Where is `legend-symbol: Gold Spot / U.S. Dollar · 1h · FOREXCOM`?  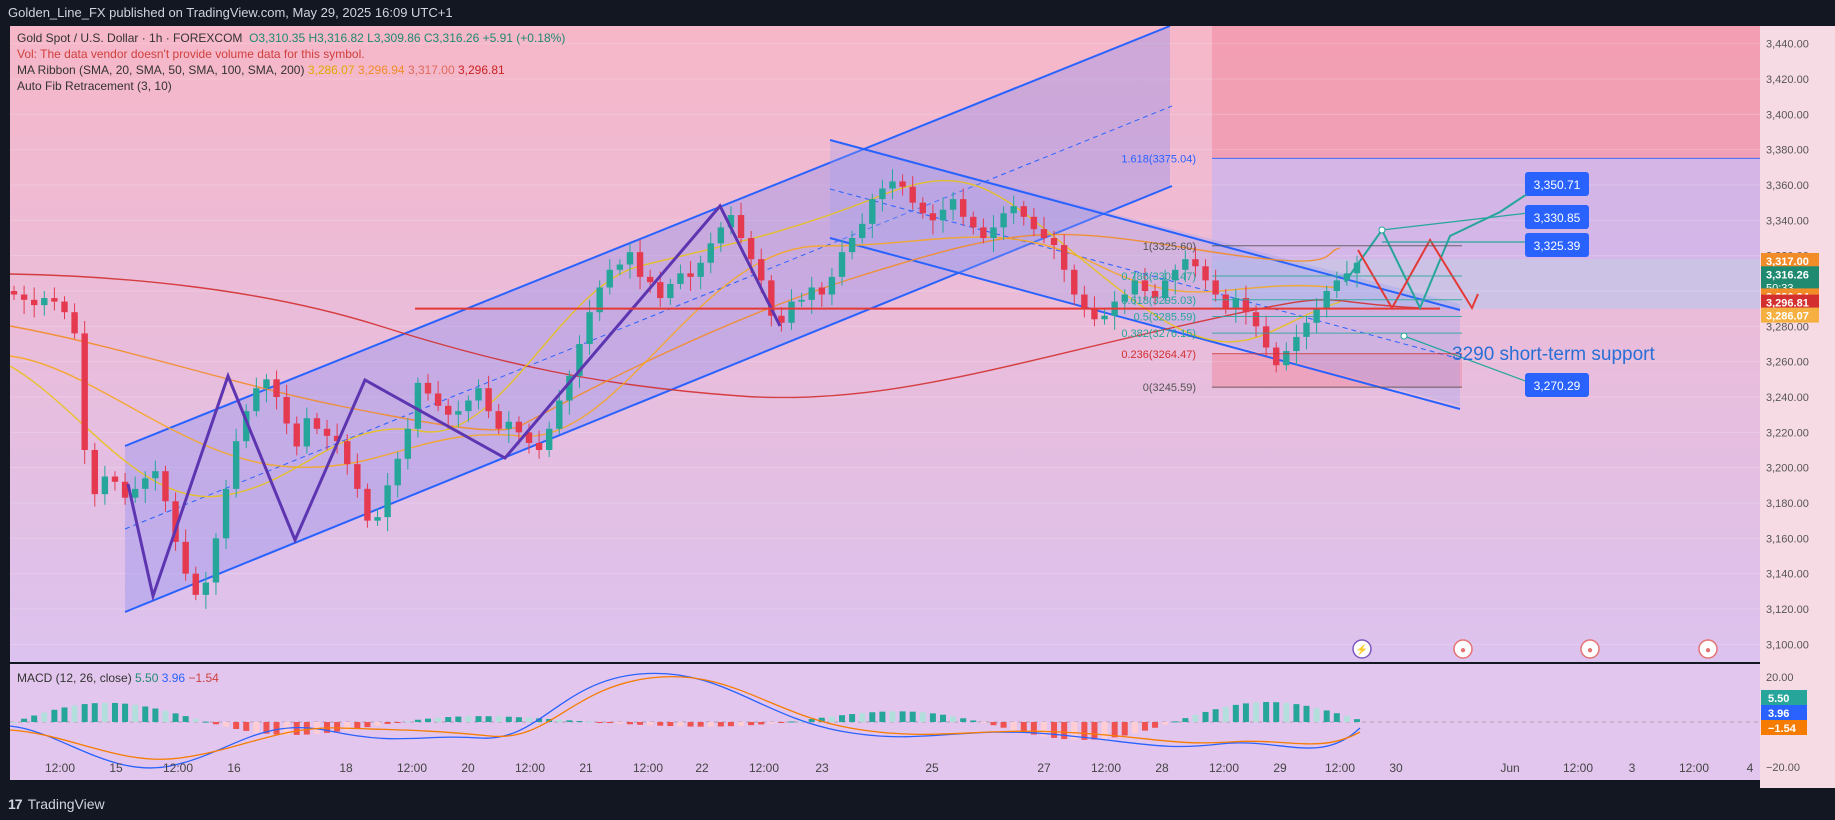
legend-symbol: Gold Spot / U.S. Dollar · 1h · FOREXCOM is located at coordinates (130, 38).